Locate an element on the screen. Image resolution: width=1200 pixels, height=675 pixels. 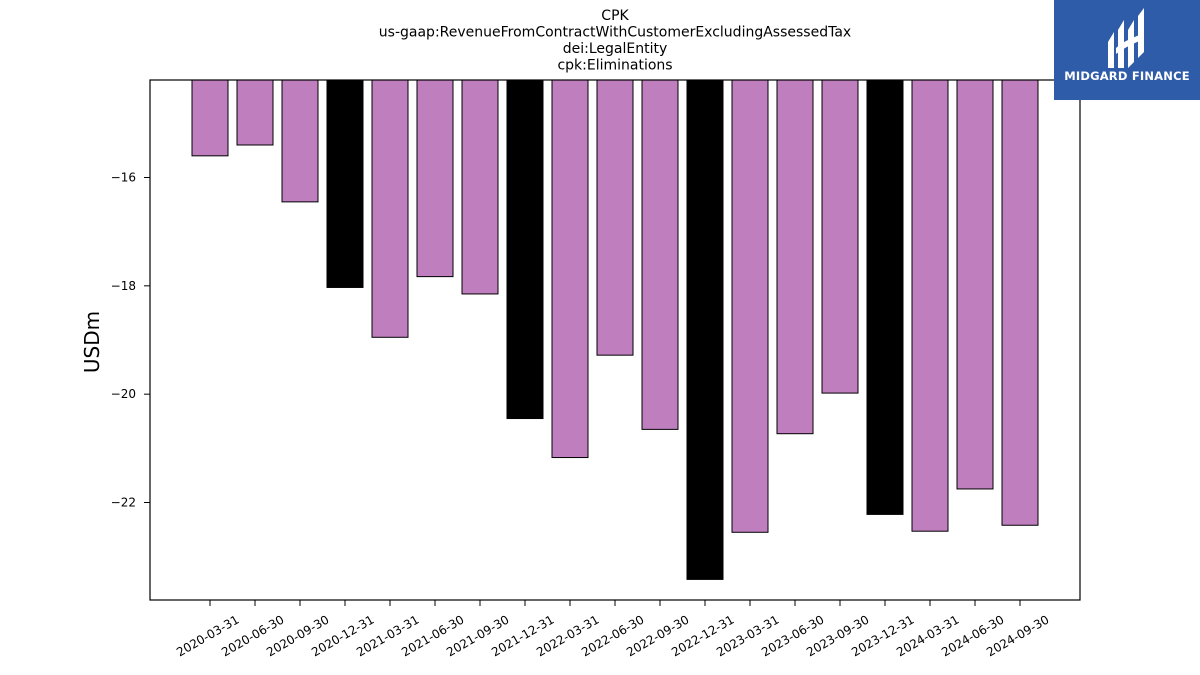
brand-logo: MIDGARD FINANCE is located at coordinates (1127, 50).